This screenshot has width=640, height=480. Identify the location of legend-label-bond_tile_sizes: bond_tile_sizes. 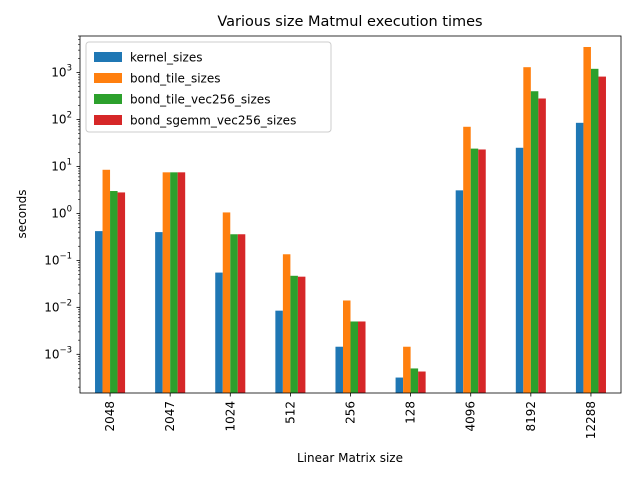
(175, 79).